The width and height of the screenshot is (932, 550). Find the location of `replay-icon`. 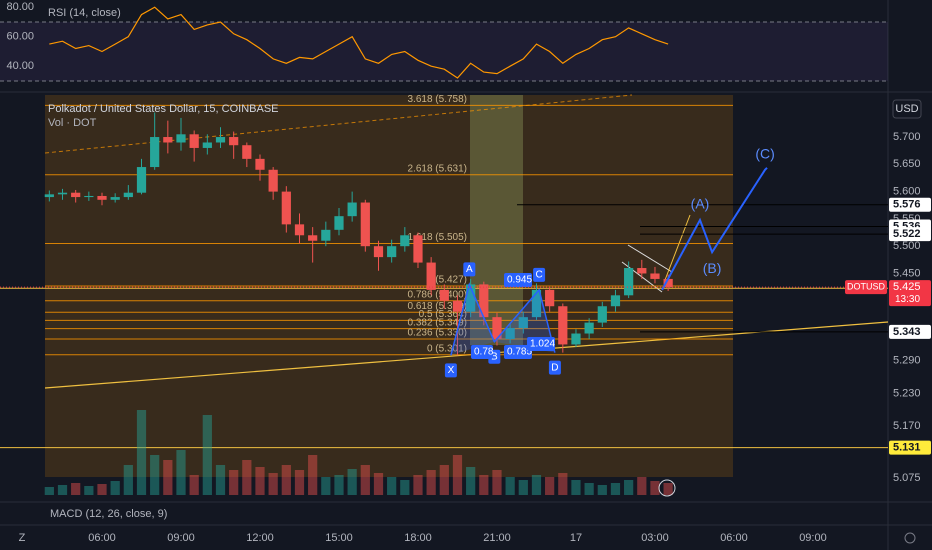

replay-icon is located at coordinates (667, 488).